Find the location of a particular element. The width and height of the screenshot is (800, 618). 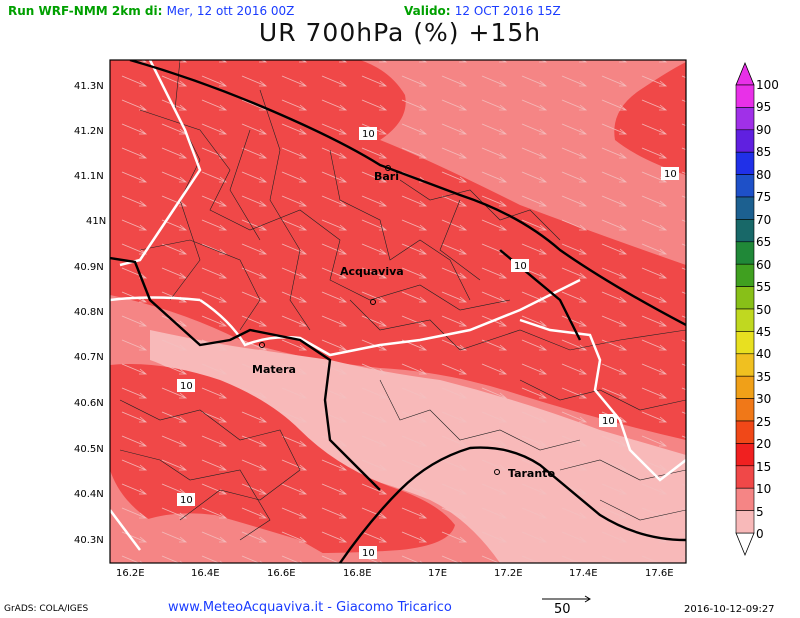

colorbar-label: 60 is located at coordinates (764, 264).